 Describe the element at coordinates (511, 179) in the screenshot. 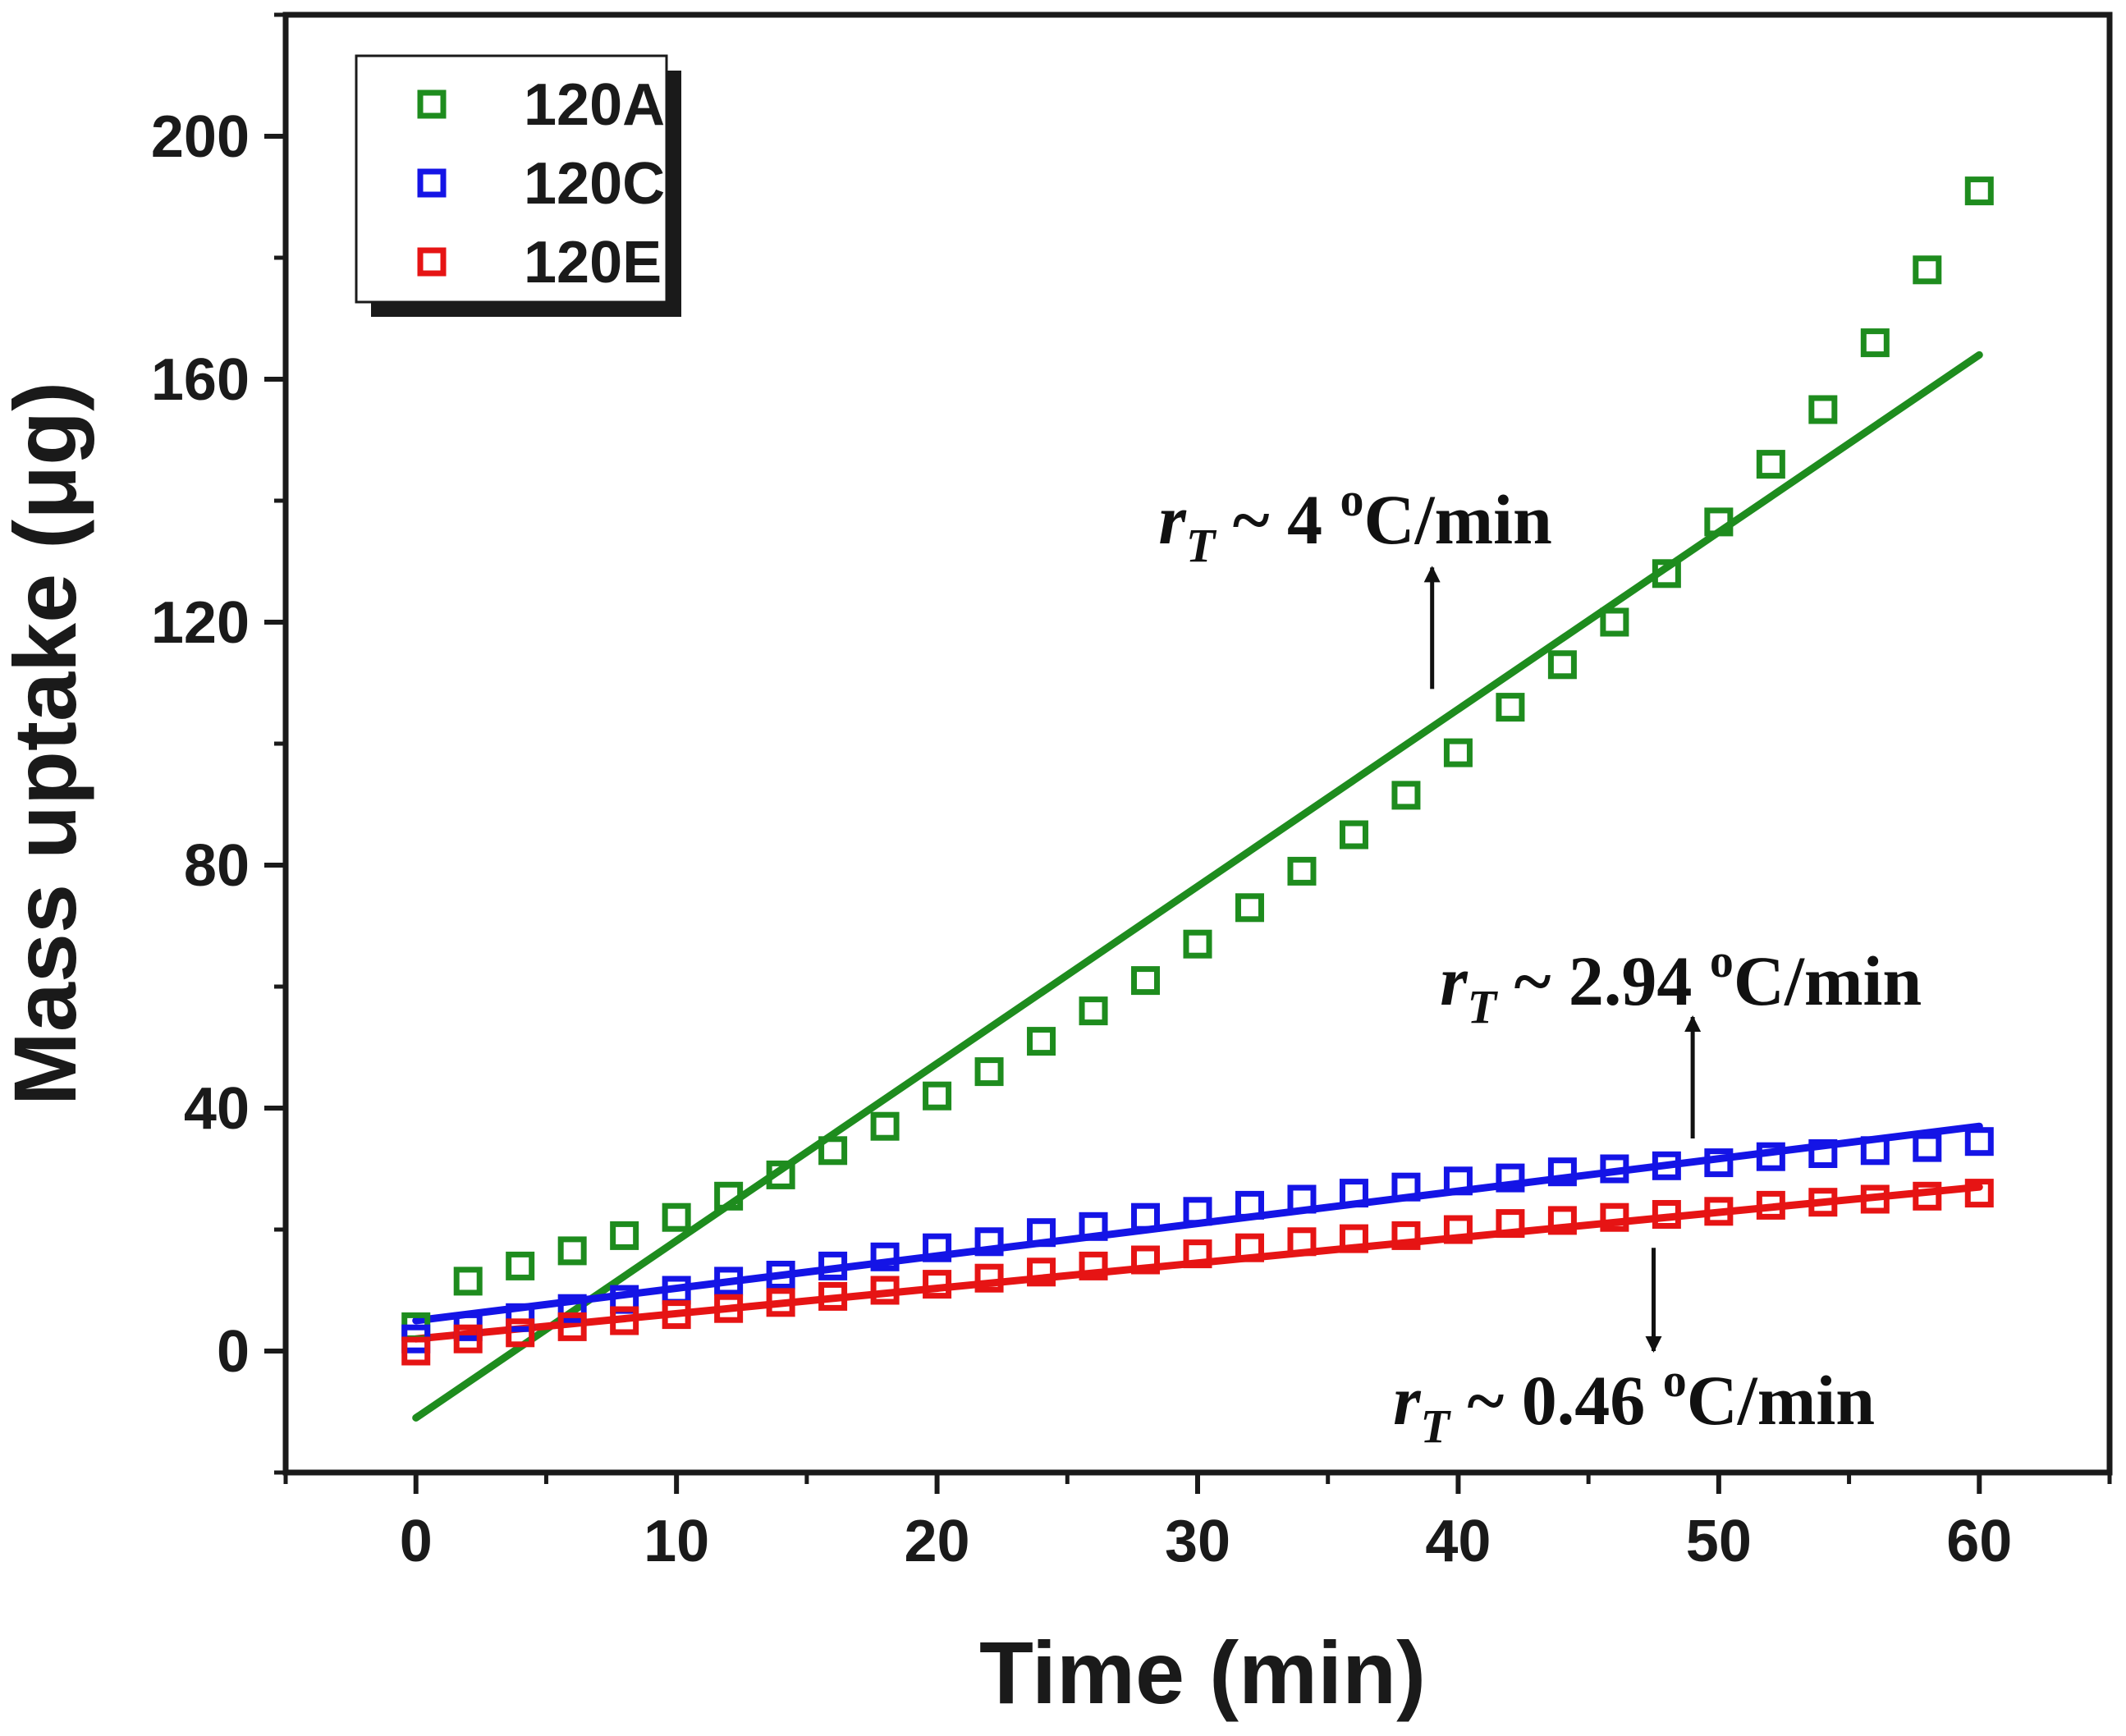

I see `legend-box` at that location.